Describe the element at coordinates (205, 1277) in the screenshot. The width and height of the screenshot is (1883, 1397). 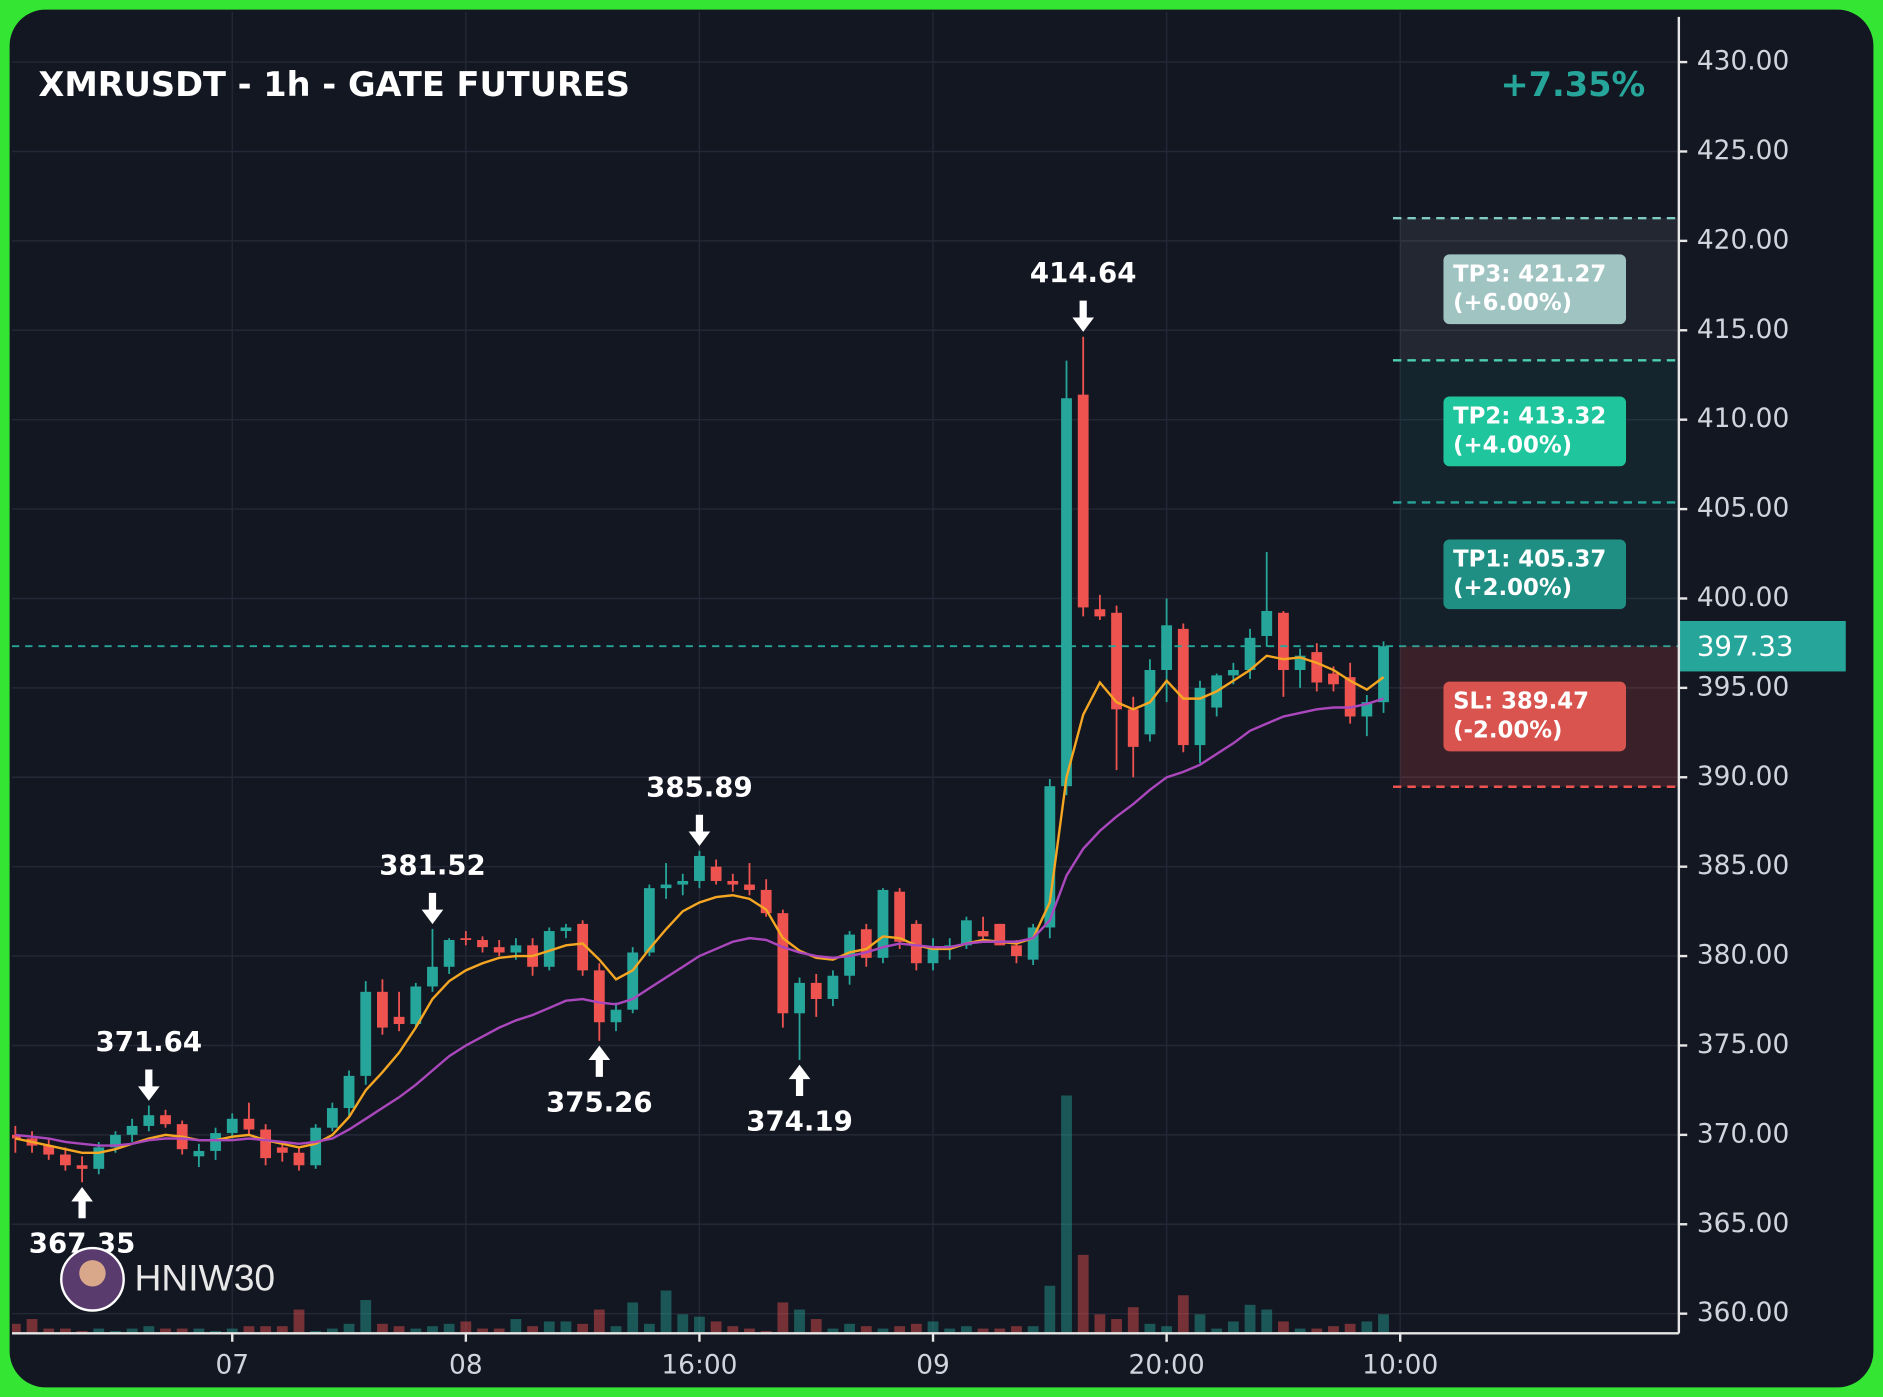
I see `watermark: HNIW30` at that location.